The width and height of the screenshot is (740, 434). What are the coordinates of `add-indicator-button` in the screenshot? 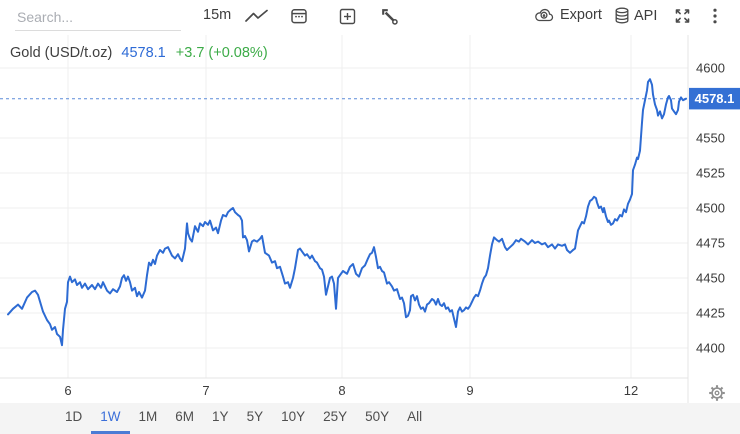 It's located at (347, 16).